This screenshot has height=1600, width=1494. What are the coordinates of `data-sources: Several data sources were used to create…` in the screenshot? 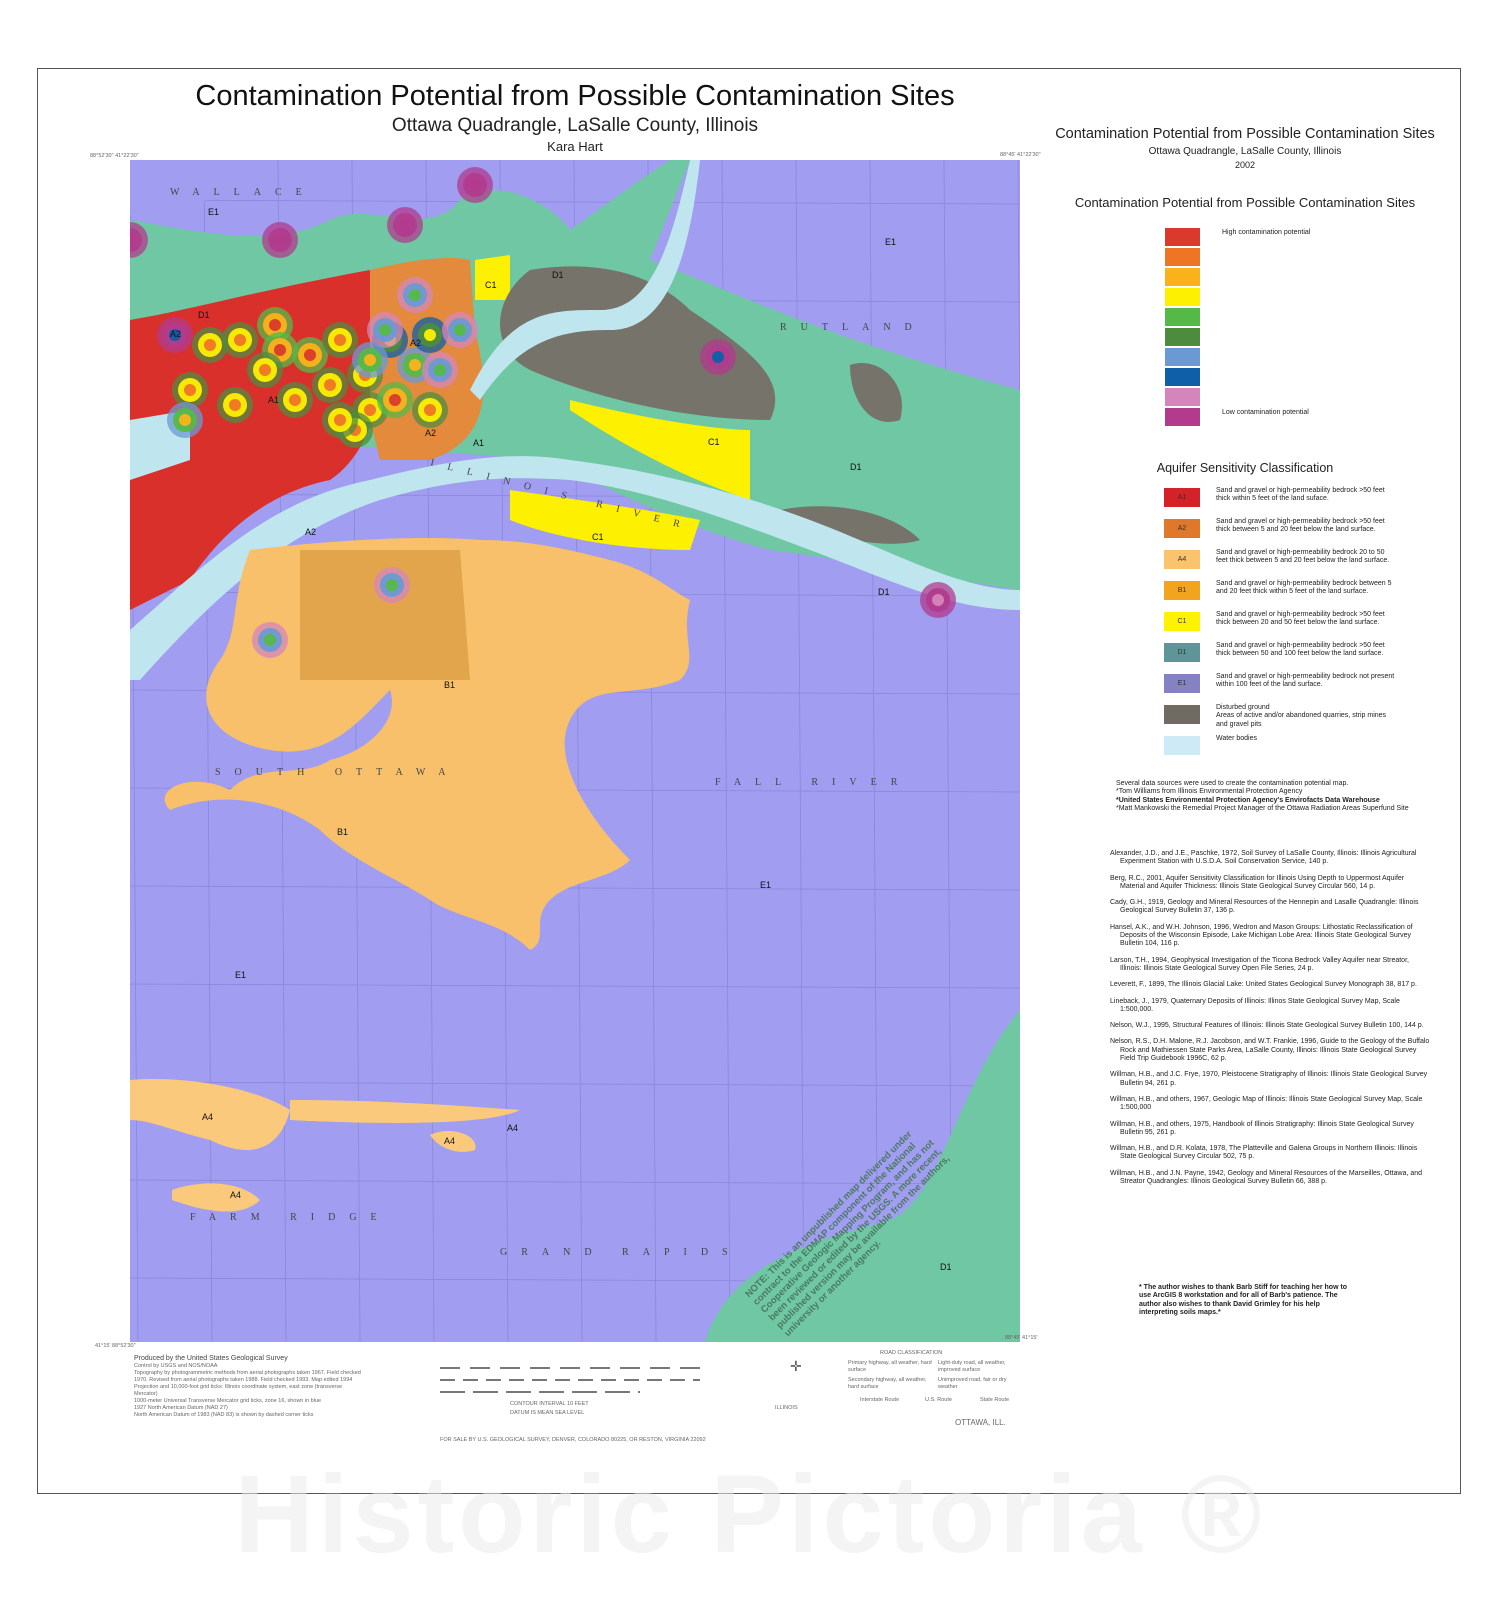 It's located at (1276, 796).